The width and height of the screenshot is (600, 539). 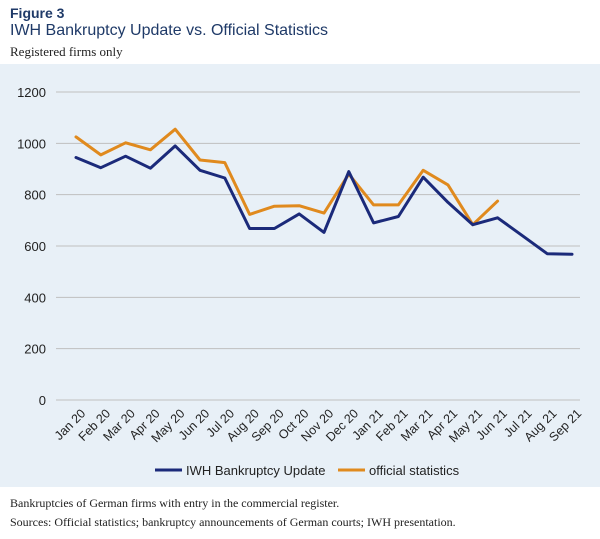 I want to click on y-tick-label: 800, so click(x=35, y=195).